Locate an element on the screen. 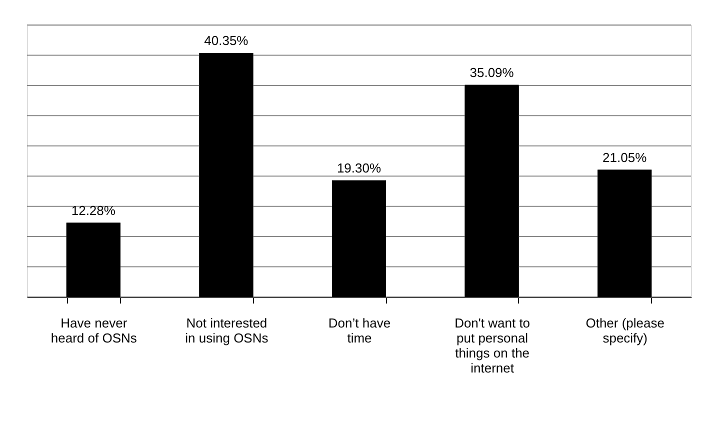 Image resolution: width=704 pixels, height=423 pixels. x-tick-label: Have never heard of OSNs is located at coordinates (94, 331).